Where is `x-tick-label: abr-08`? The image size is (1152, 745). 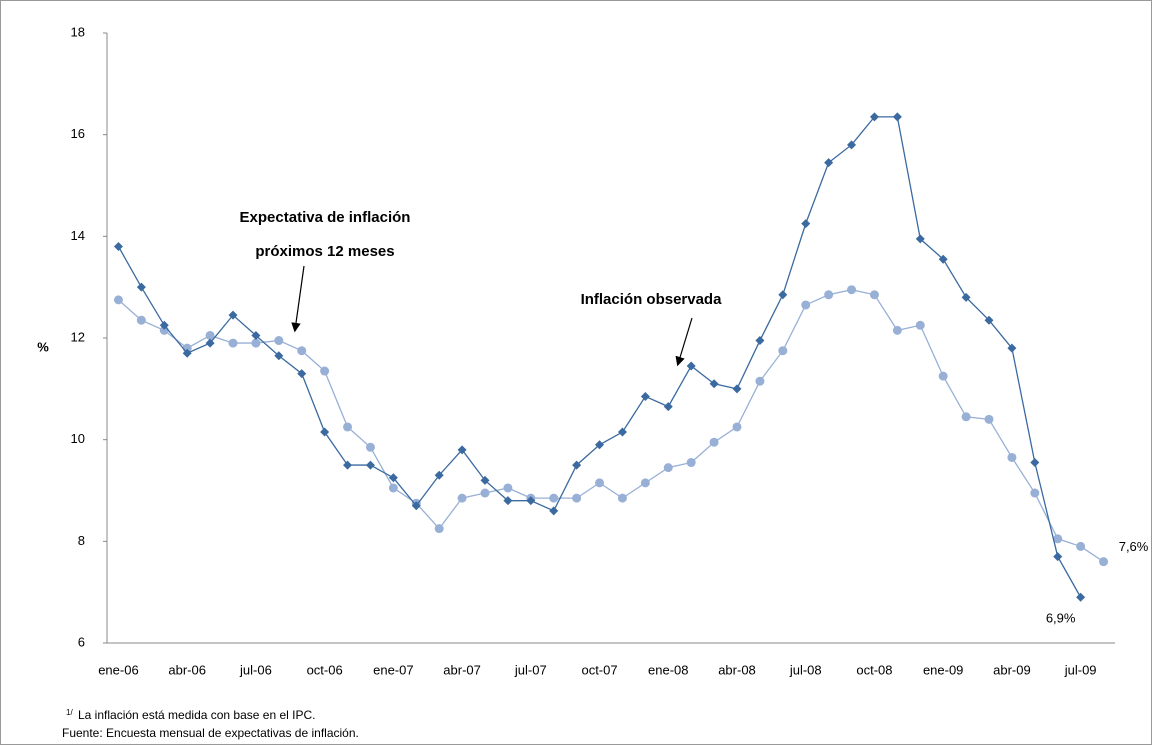
x-tick-label: abr-08 is located at coordinates (737, 669).